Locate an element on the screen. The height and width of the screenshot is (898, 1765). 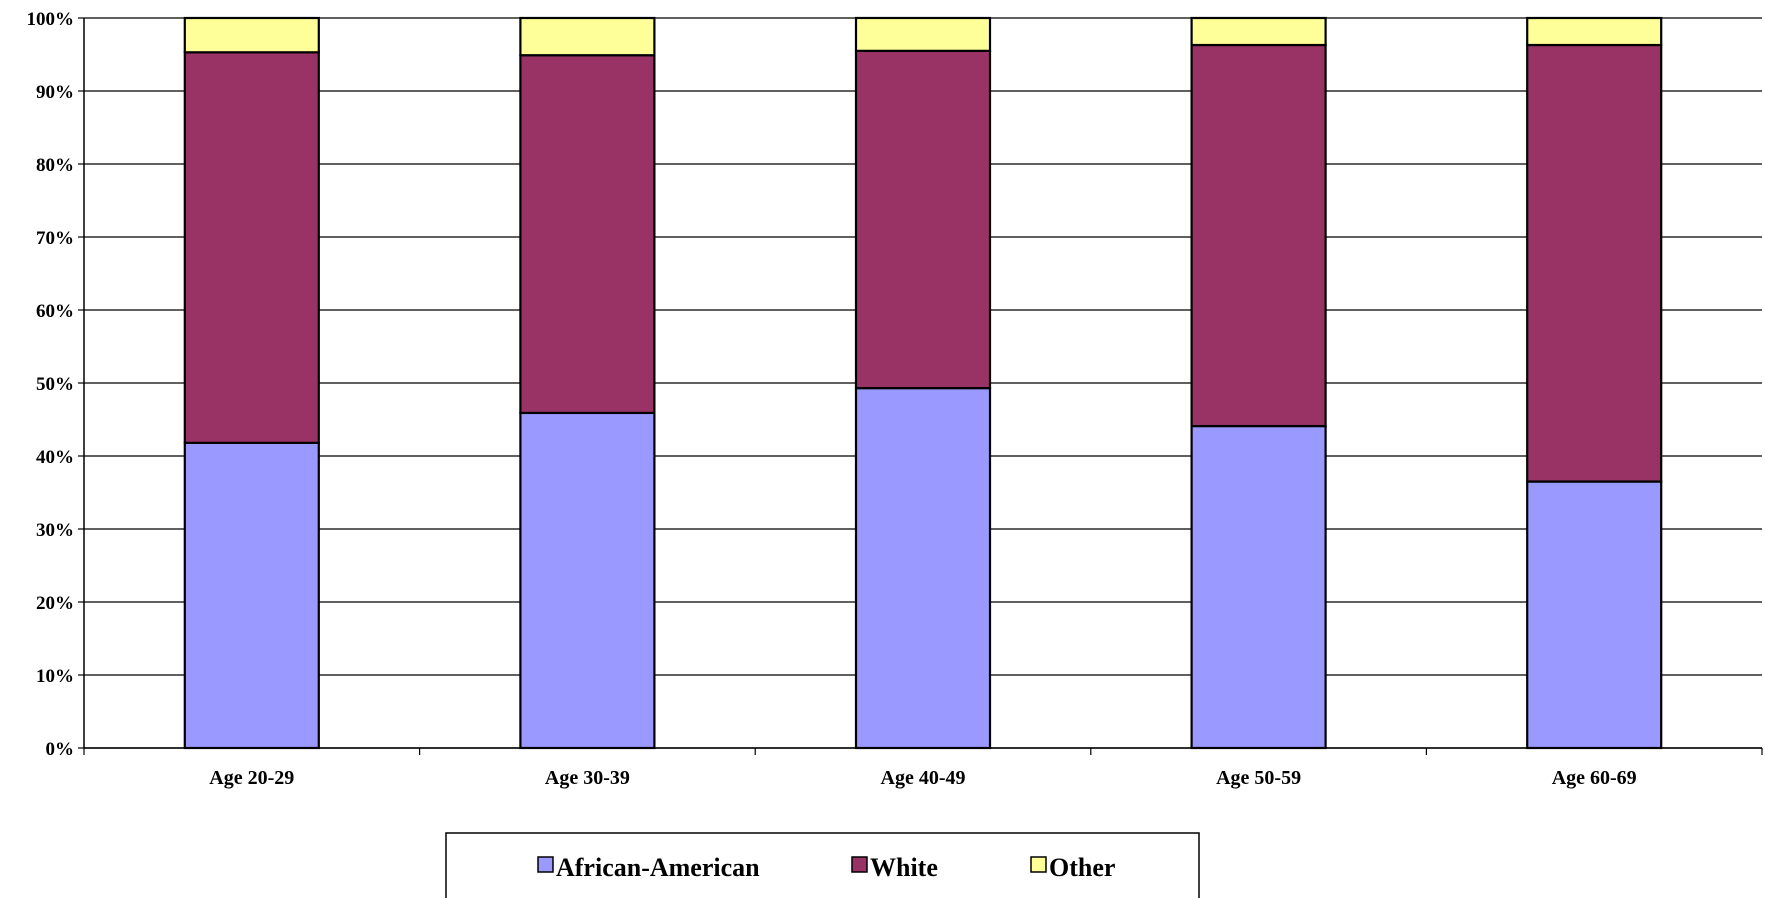
y-tick-label: 30% is located at coordinates (55, 530).